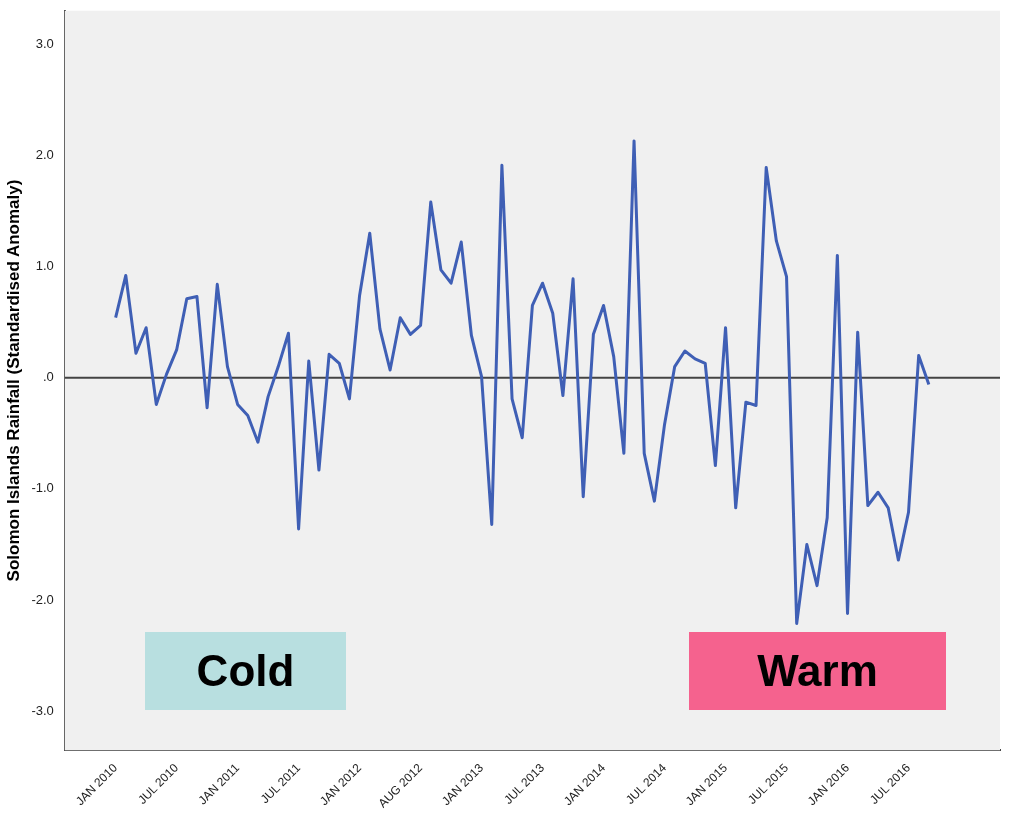 This screenshot has height=814, width=1010. I want to click on y-tick-label: -3.0, so click(42, 710).